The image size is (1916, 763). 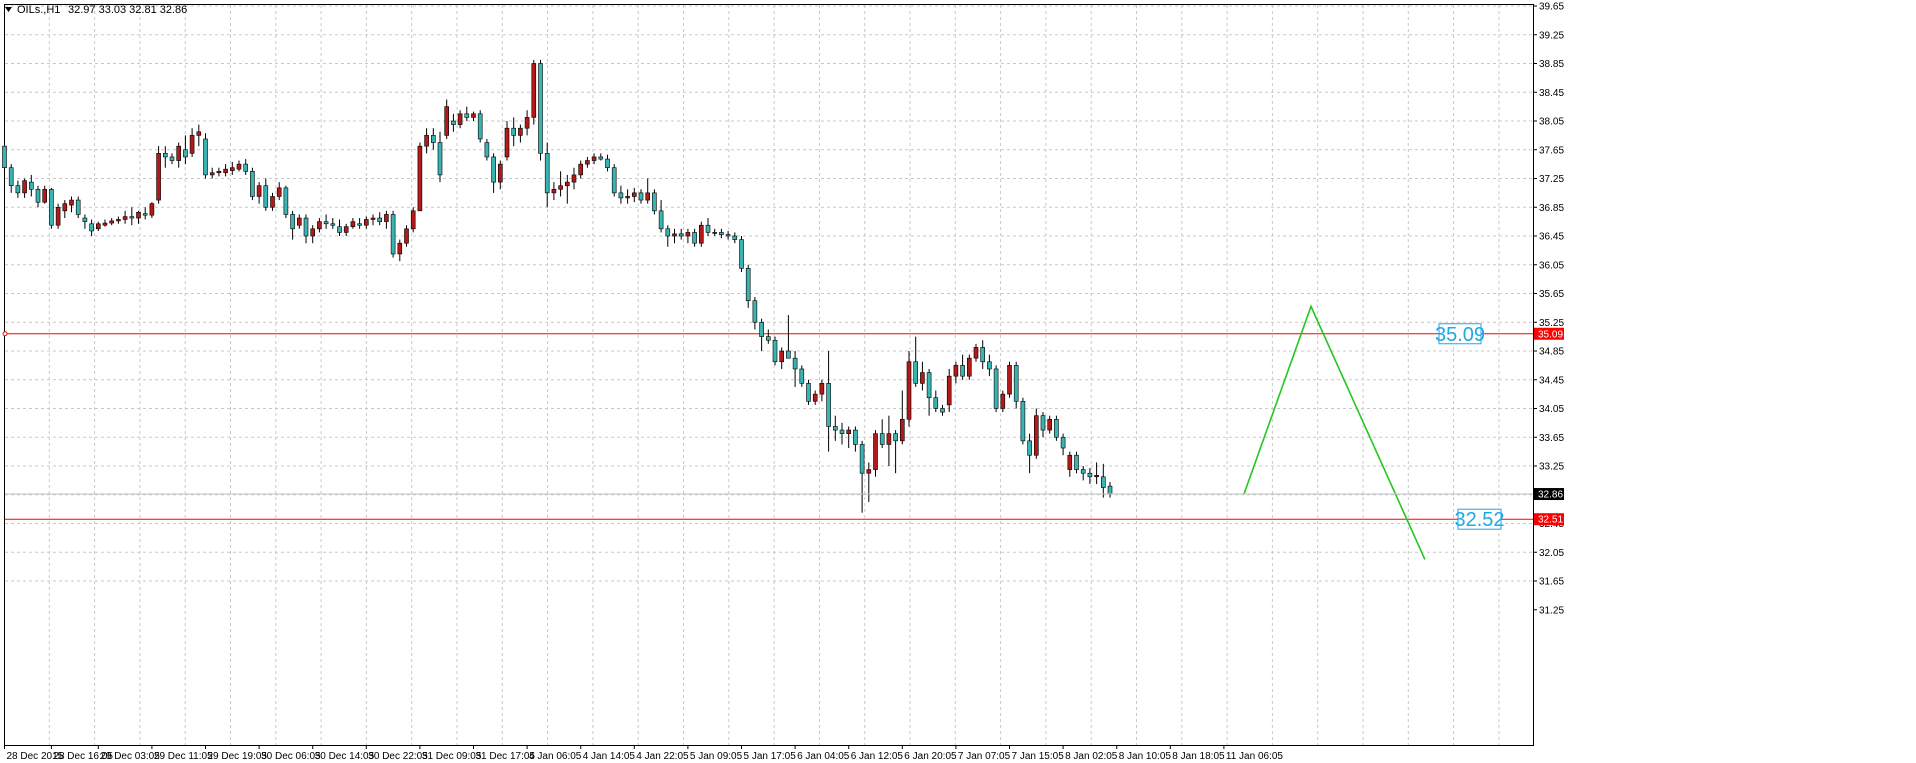 What do you see at coordinates (1334, 432) in the screenshot?
I see `forecast-line` at bounding box center [1334, 432].